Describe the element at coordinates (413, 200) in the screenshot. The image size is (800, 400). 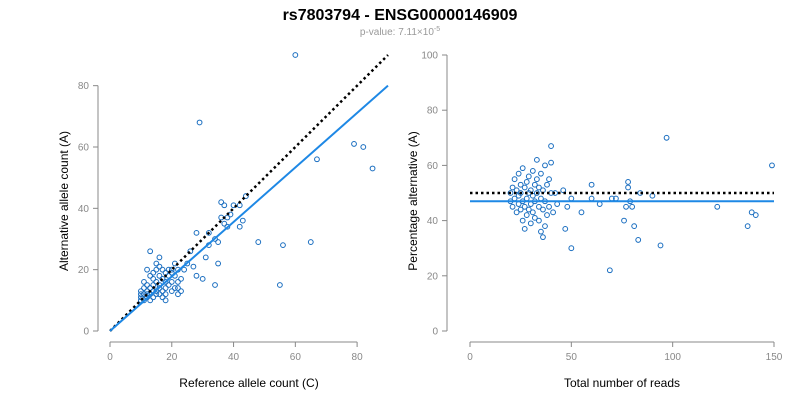
I see `y-axis-label: Percentage alternative (A)` at that location.